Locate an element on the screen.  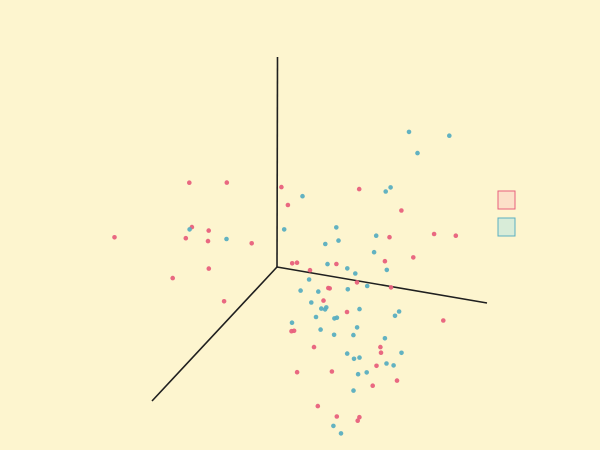
x-axis-line is located at coordinates (214, 334).